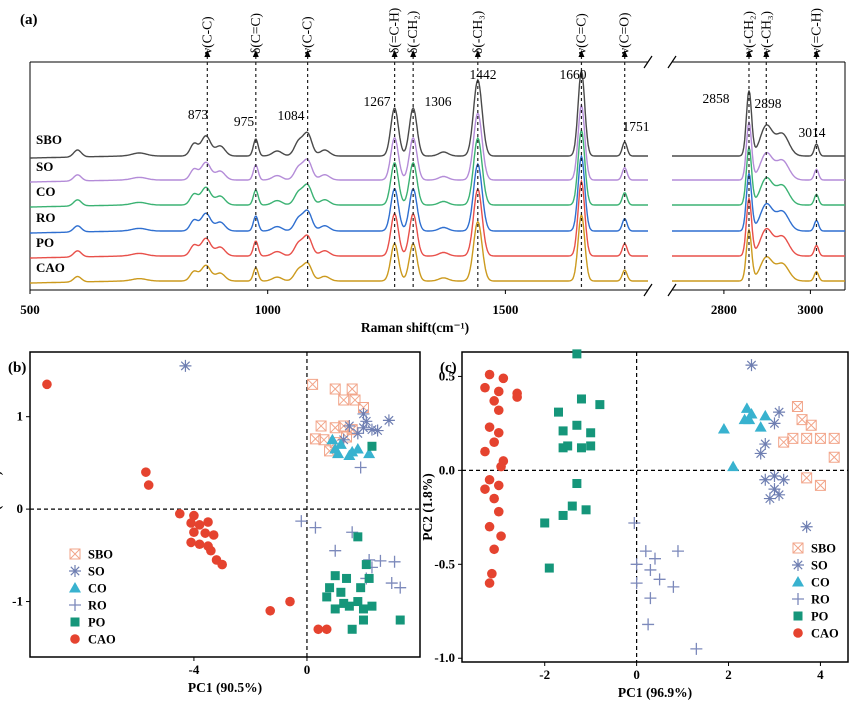  Describe the element at coordinates (809, 445) in the screenshot. I see `series-sbo` at that location.